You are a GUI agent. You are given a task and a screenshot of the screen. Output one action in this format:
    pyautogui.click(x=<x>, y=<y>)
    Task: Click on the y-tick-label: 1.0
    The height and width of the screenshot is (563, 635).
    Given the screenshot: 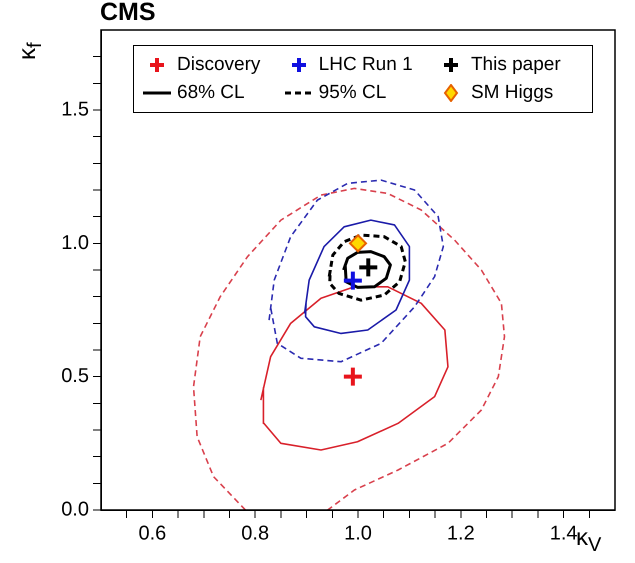 What is the action you would take?
    pyautogui.click(x=75, y=243)
    